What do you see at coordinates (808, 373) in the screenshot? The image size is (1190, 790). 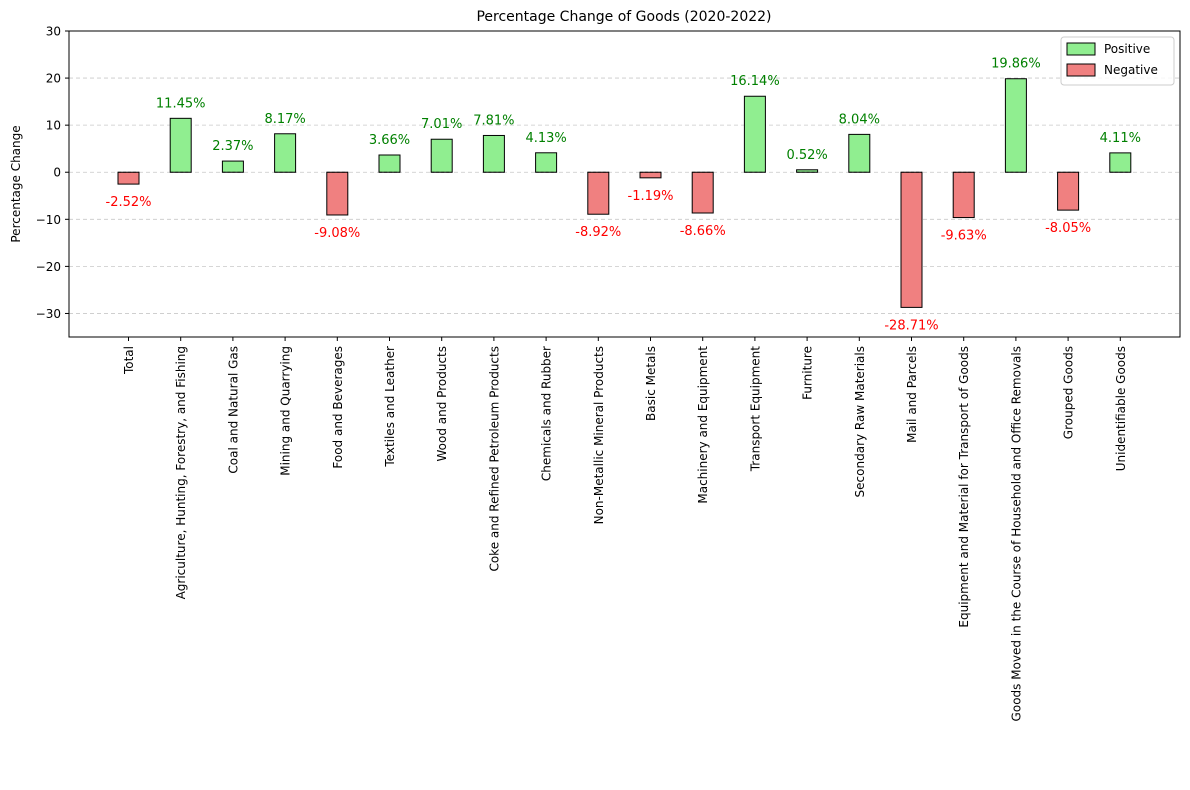 I see `x-tick-label-furniture: Furniture` at bounding box center [808, 373].